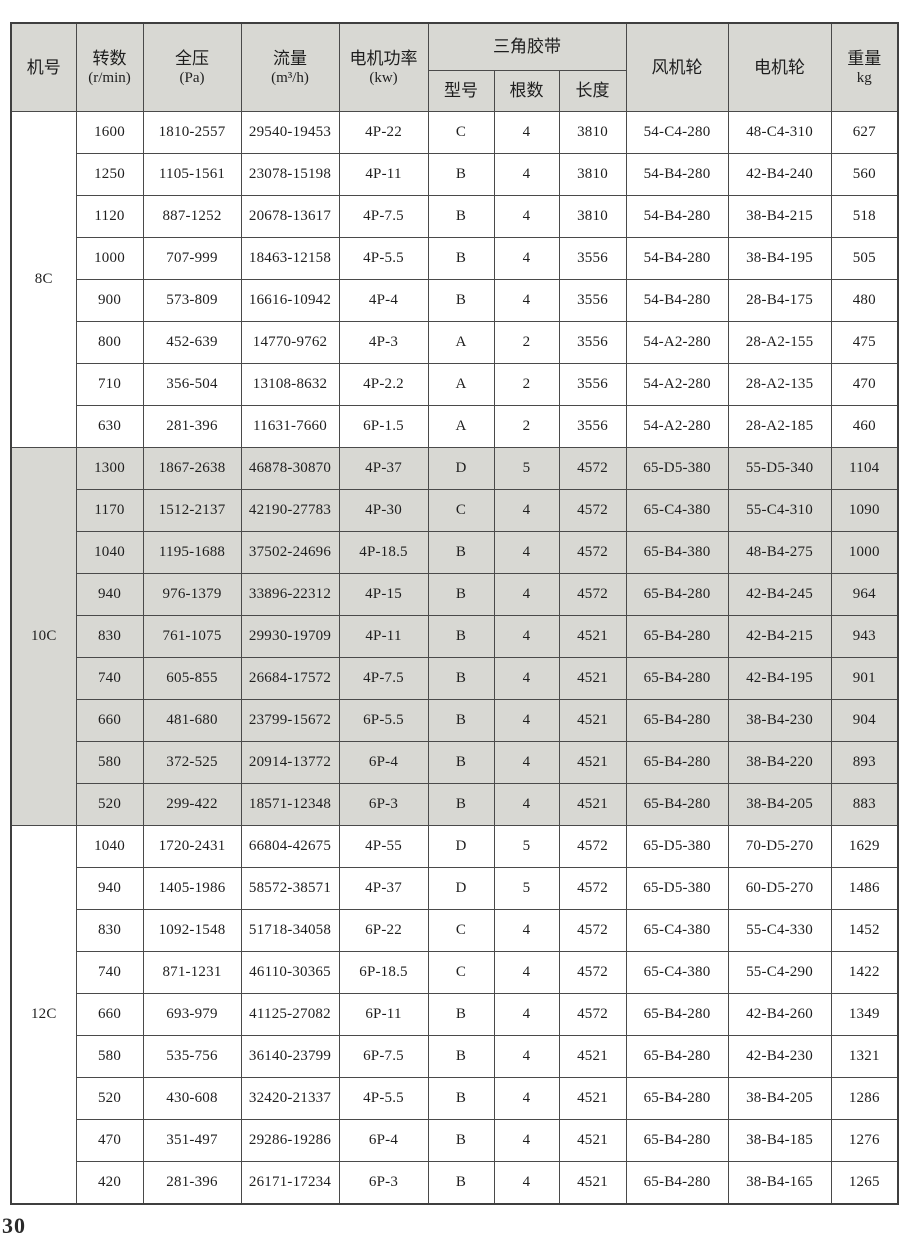  What do you see at coordinates (290, 678) in the screenshot?
I see `cell-flow: 26684-17572` at bounding box center [290, 678].